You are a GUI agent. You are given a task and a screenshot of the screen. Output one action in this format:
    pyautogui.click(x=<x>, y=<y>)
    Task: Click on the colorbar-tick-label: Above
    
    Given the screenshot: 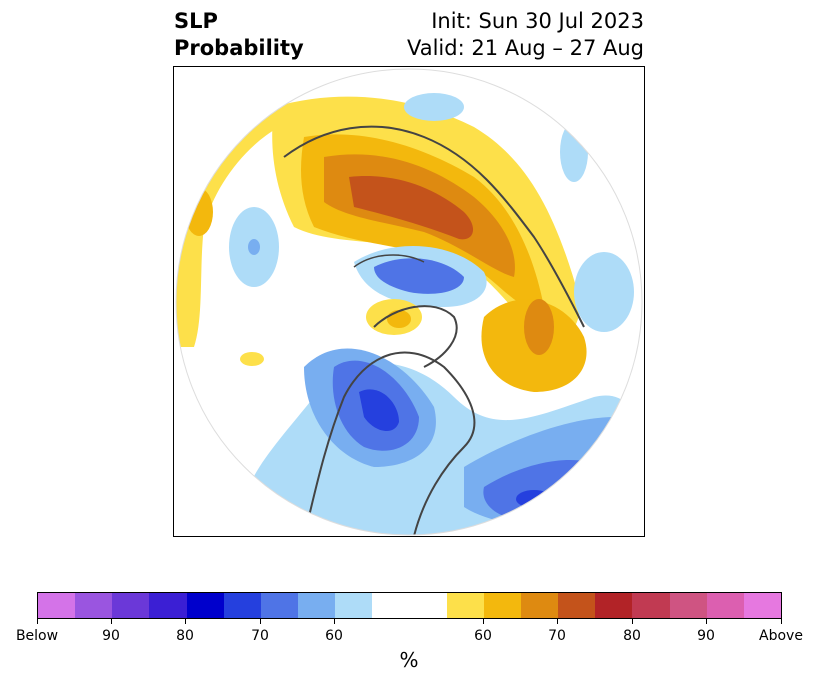 What is the action you would take?
    pyautogui.click(x=781, y=636)
    